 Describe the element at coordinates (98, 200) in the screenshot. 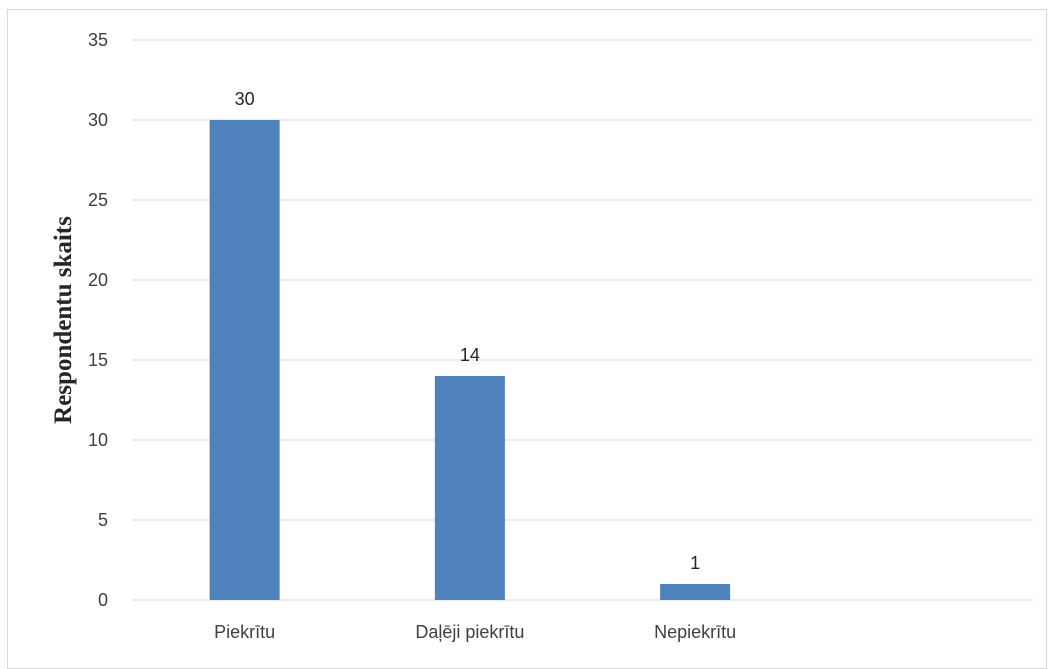

I see `y-tick-label: 25` at that location.